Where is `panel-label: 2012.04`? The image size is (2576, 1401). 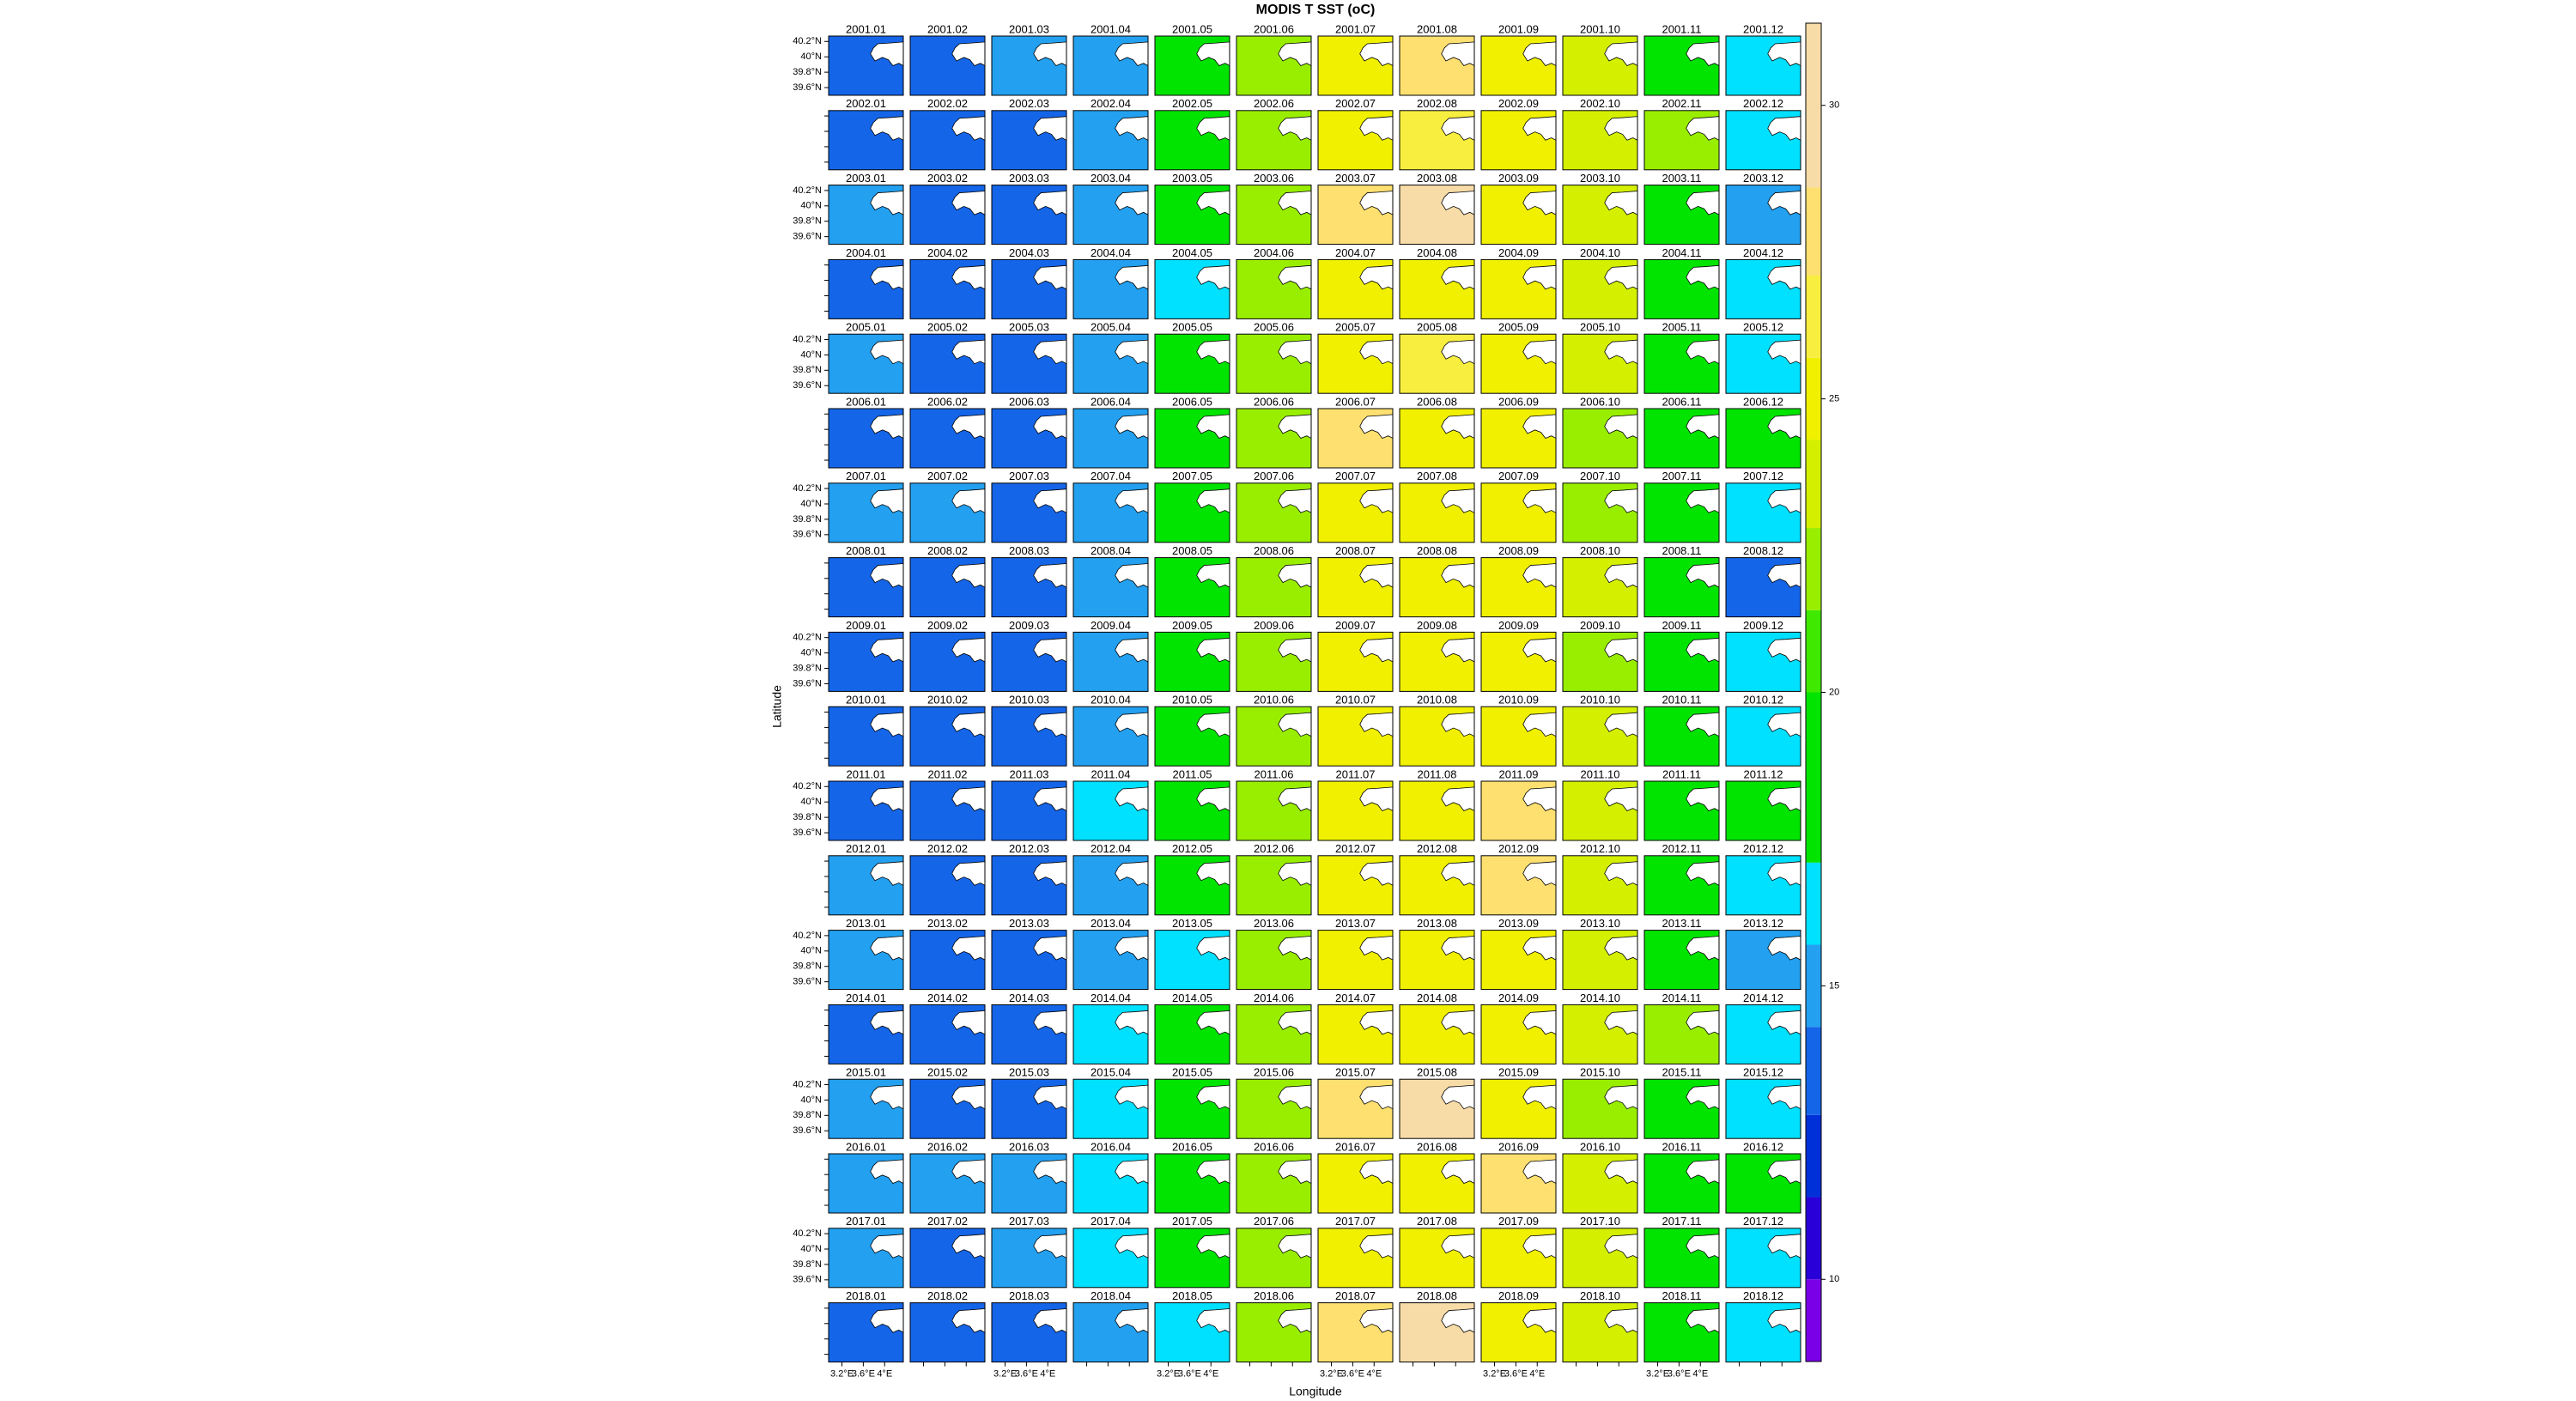 panel-label: 2012.04 is located at coordinates (1111, 848).